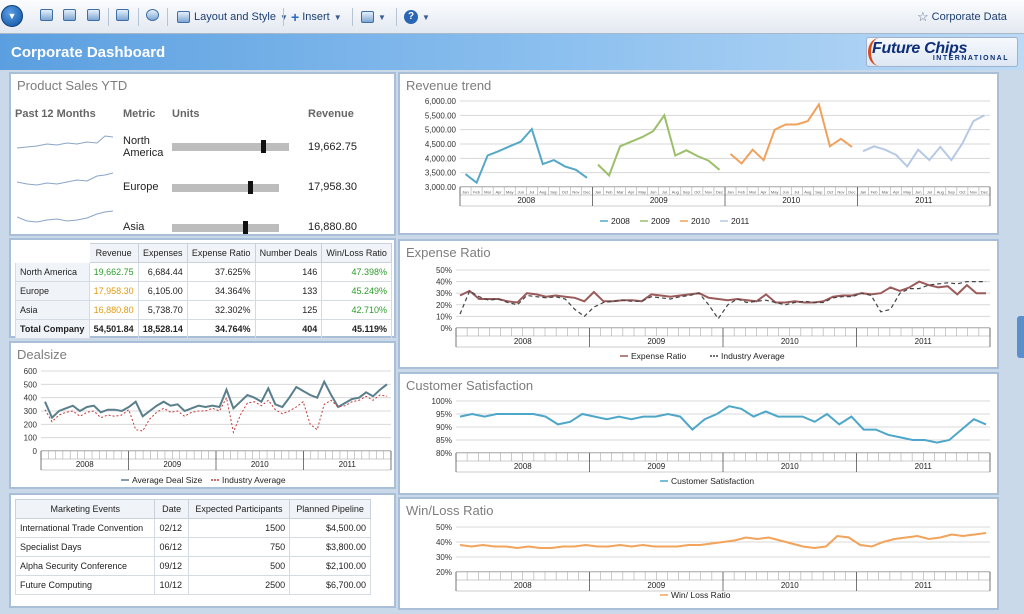 This screenshot has width=1024, height=614. What do you see at coordinates (790, 466) in the screenshot?
I see `year-label: 2010` at bounding box center [790, 466].